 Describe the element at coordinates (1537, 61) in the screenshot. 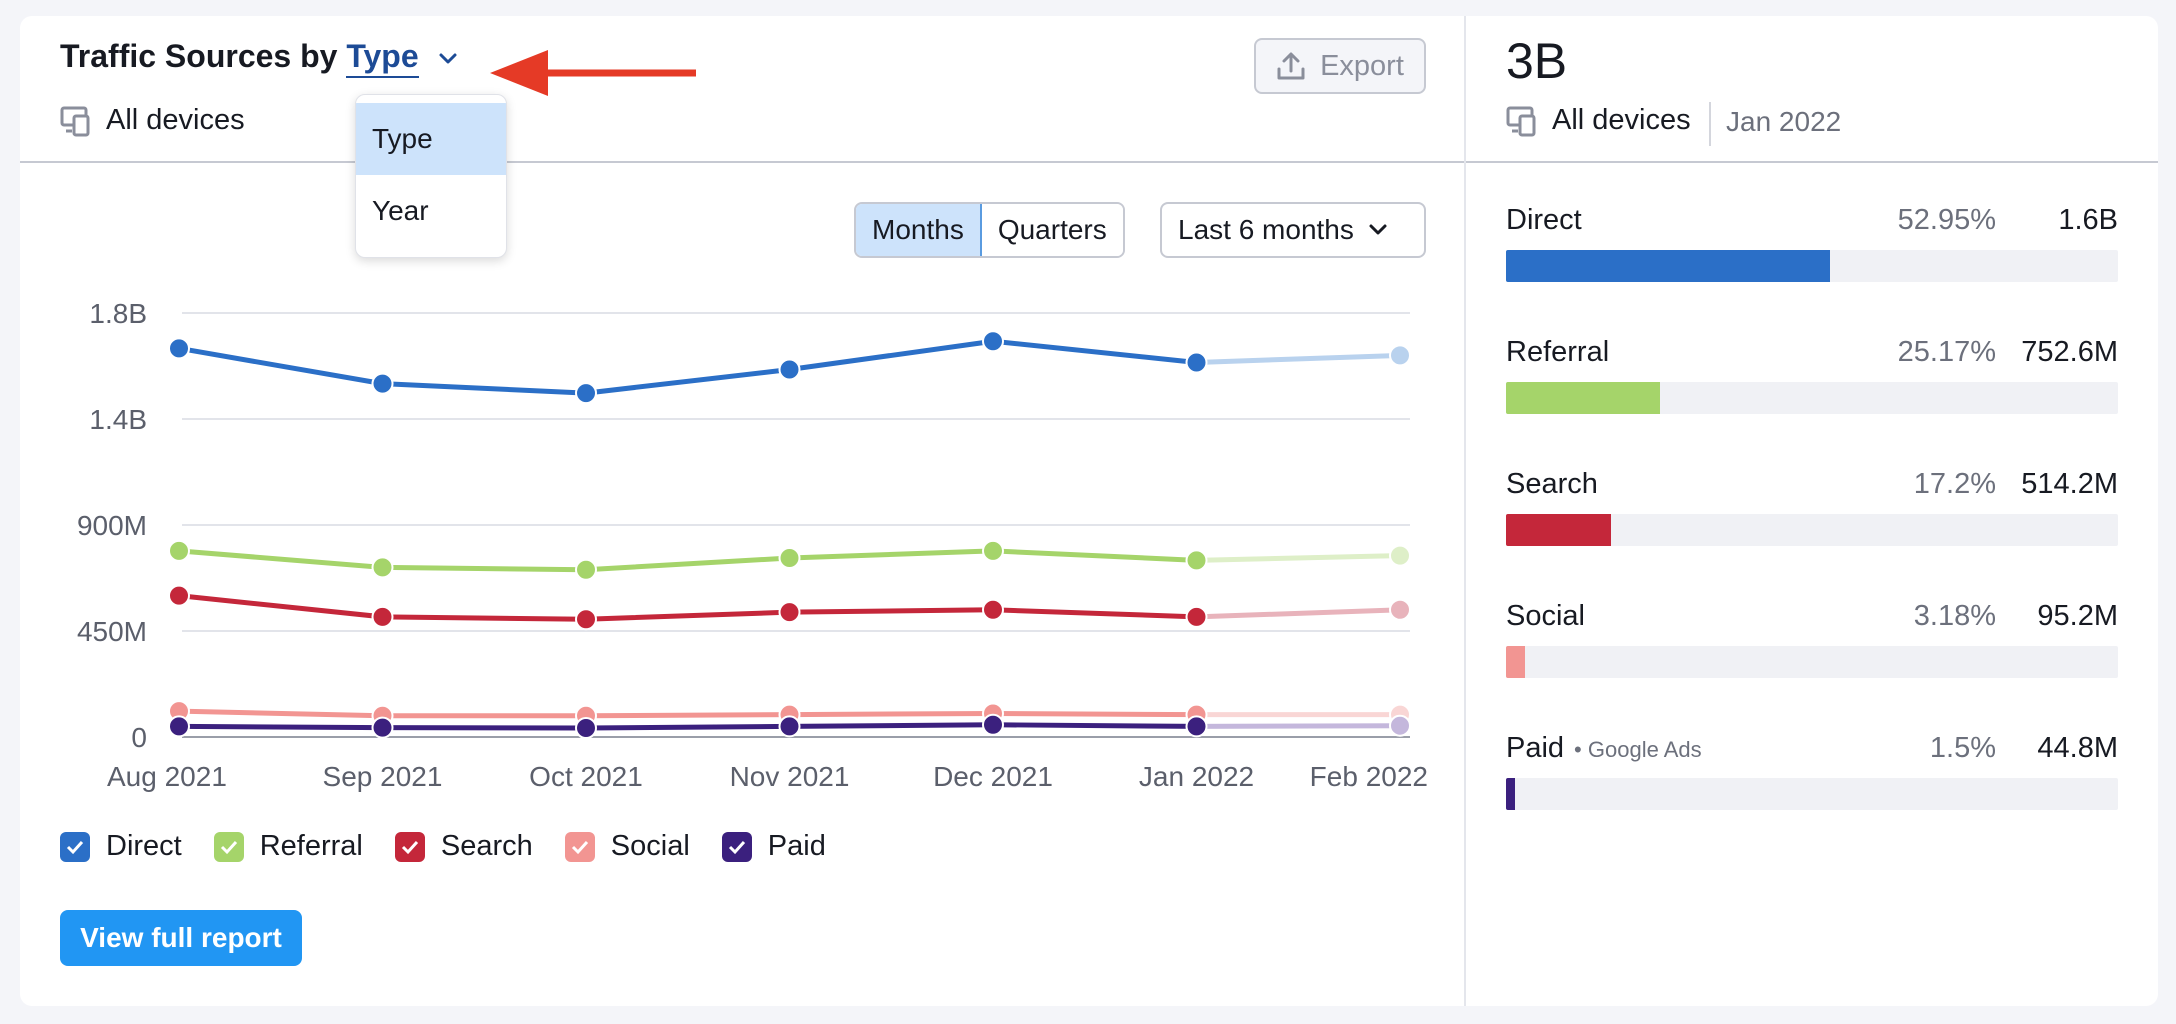

I see `total-traffic: 3B` at that location.